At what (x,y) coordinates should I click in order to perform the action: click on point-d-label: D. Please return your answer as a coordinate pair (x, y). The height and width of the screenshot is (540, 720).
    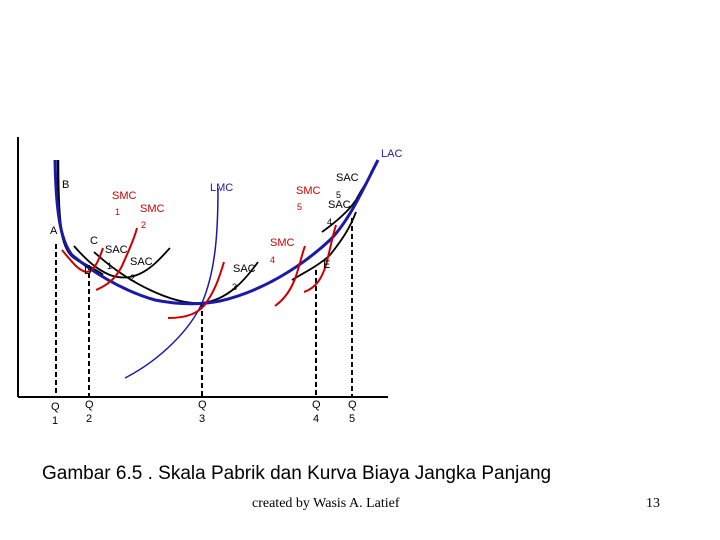
    Looking at the image, I should click on (88, 271).